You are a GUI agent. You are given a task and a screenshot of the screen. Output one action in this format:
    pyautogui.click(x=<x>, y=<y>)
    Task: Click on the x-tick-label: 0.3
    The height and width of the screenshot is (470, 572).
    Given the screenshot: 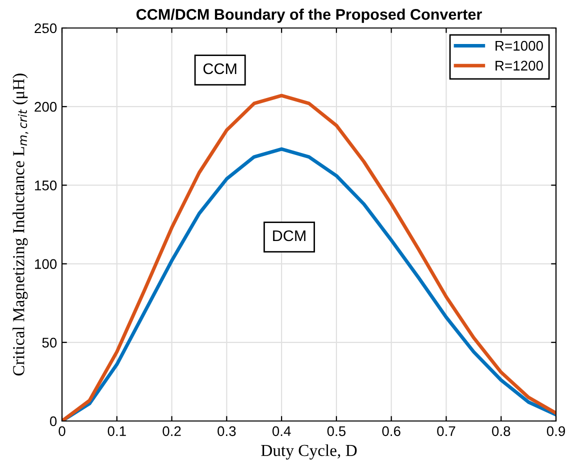 What is the action you would take?
    pyautogui.click(x=227, y=431)
    